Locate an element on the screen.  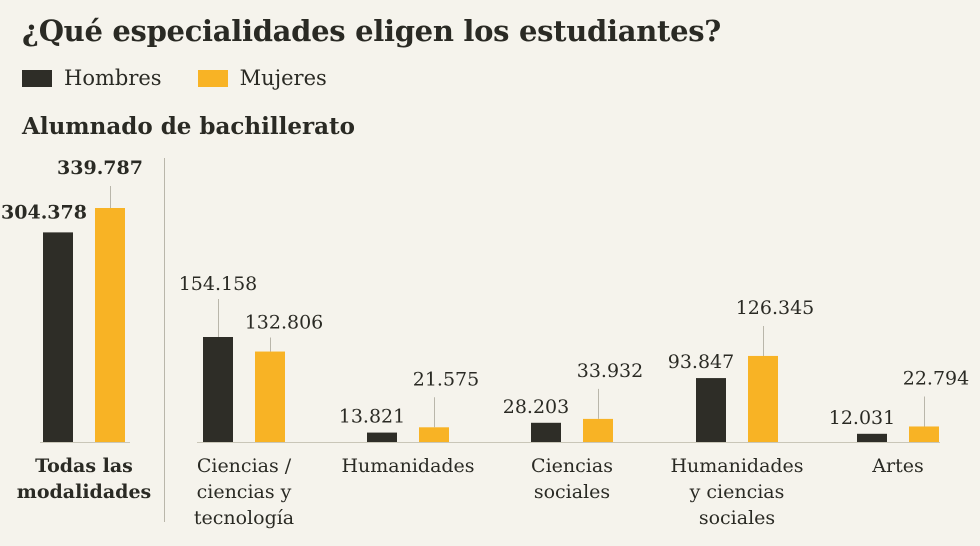
legend-item-hombres: Hombres is located at coordinates (92, 78).